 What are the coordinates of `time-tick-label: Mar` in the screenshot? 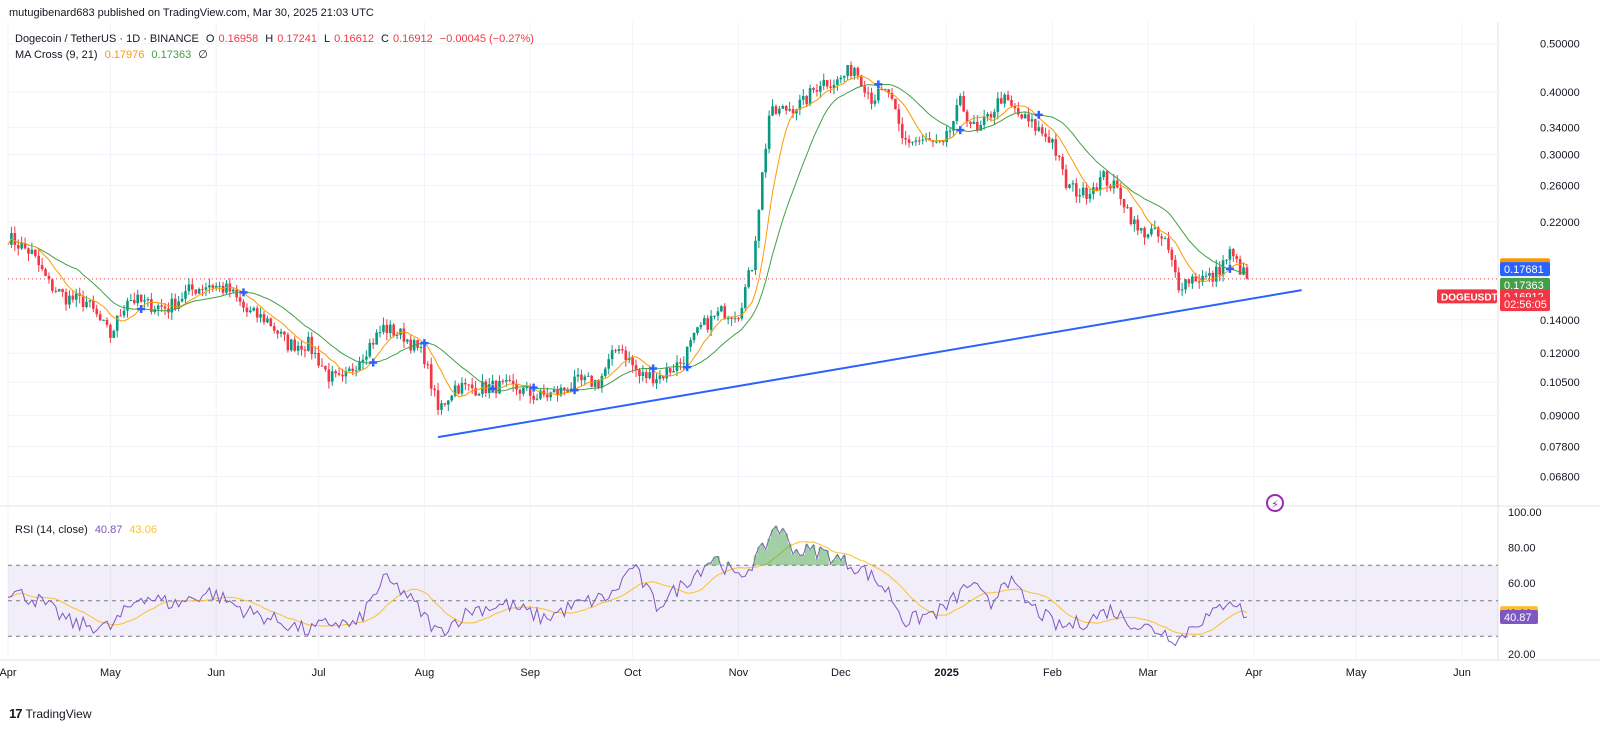 It's located at (1148, 673).